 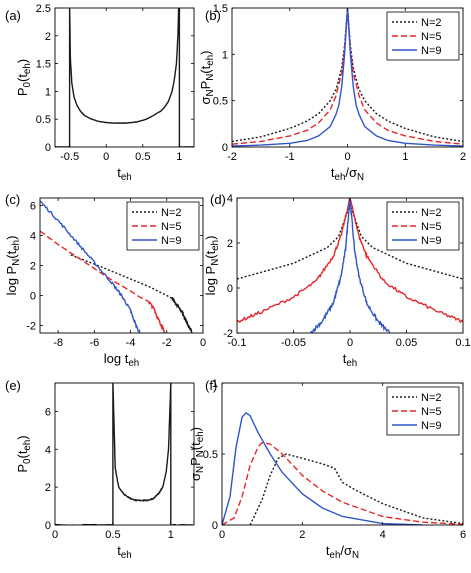 I want to click on x-axis-label: log teh, so click(x=121, y=360).